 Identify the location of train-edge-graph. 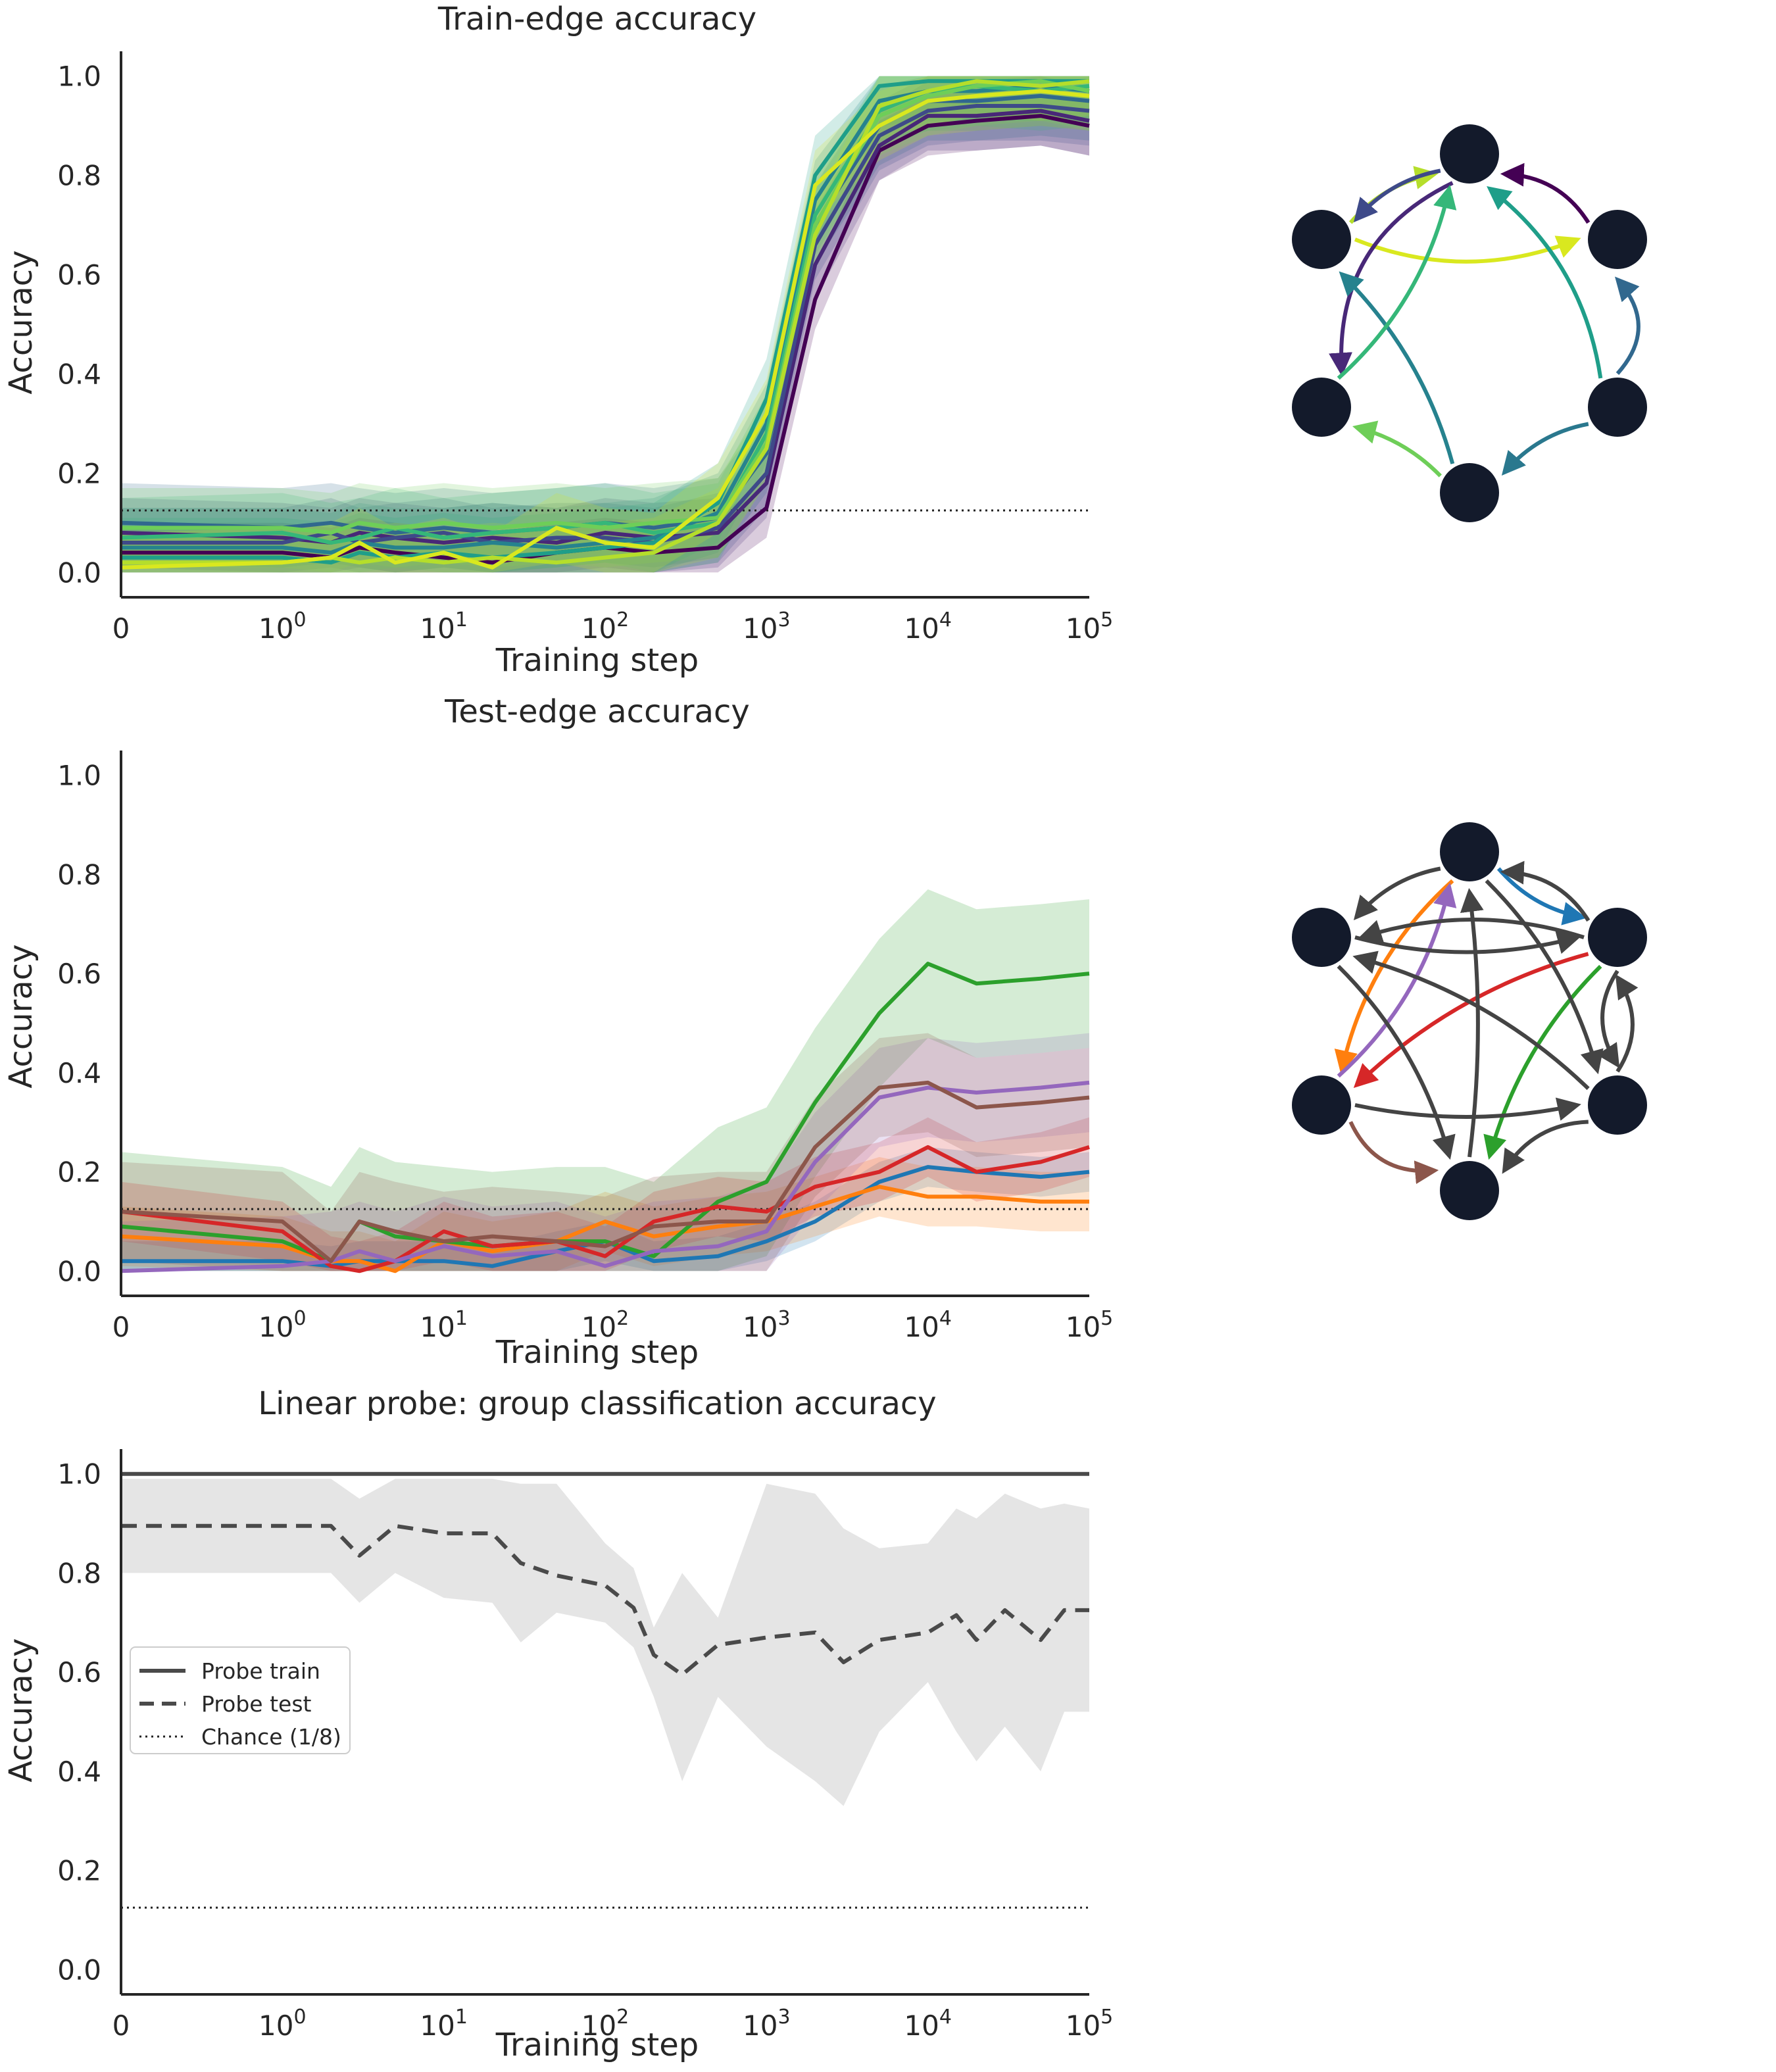
(1469, 323).